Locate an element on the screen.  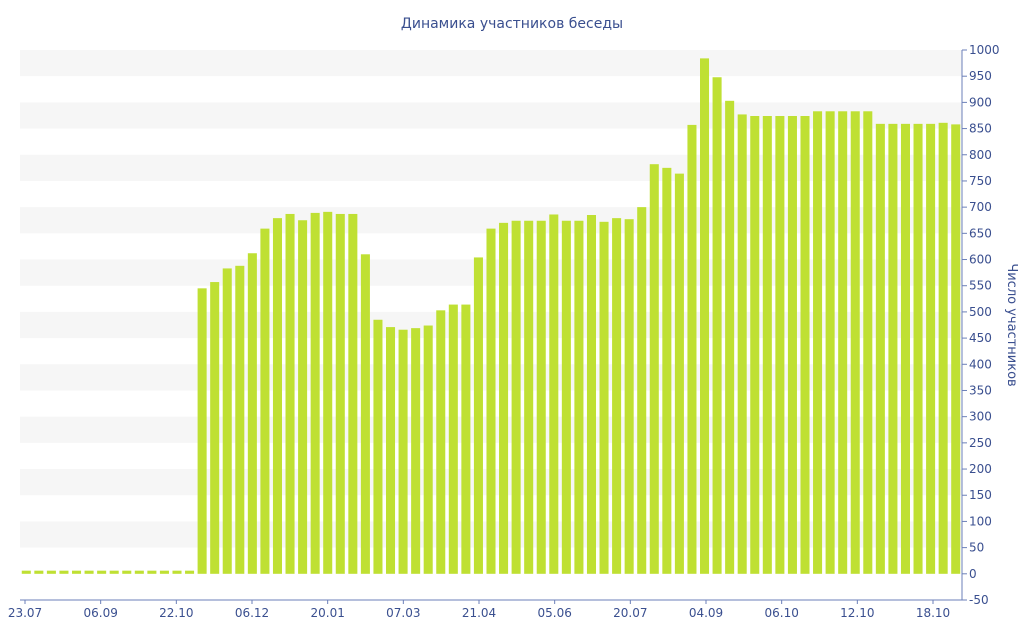
x-tick-label: 23.07 is located at coordinates (25, 613).